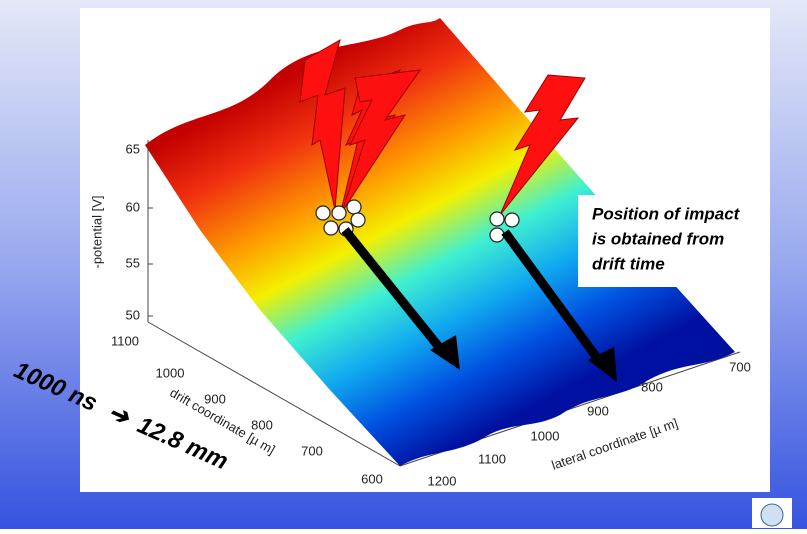  I want to click on z-tick-label: 65, so click(133, 148).